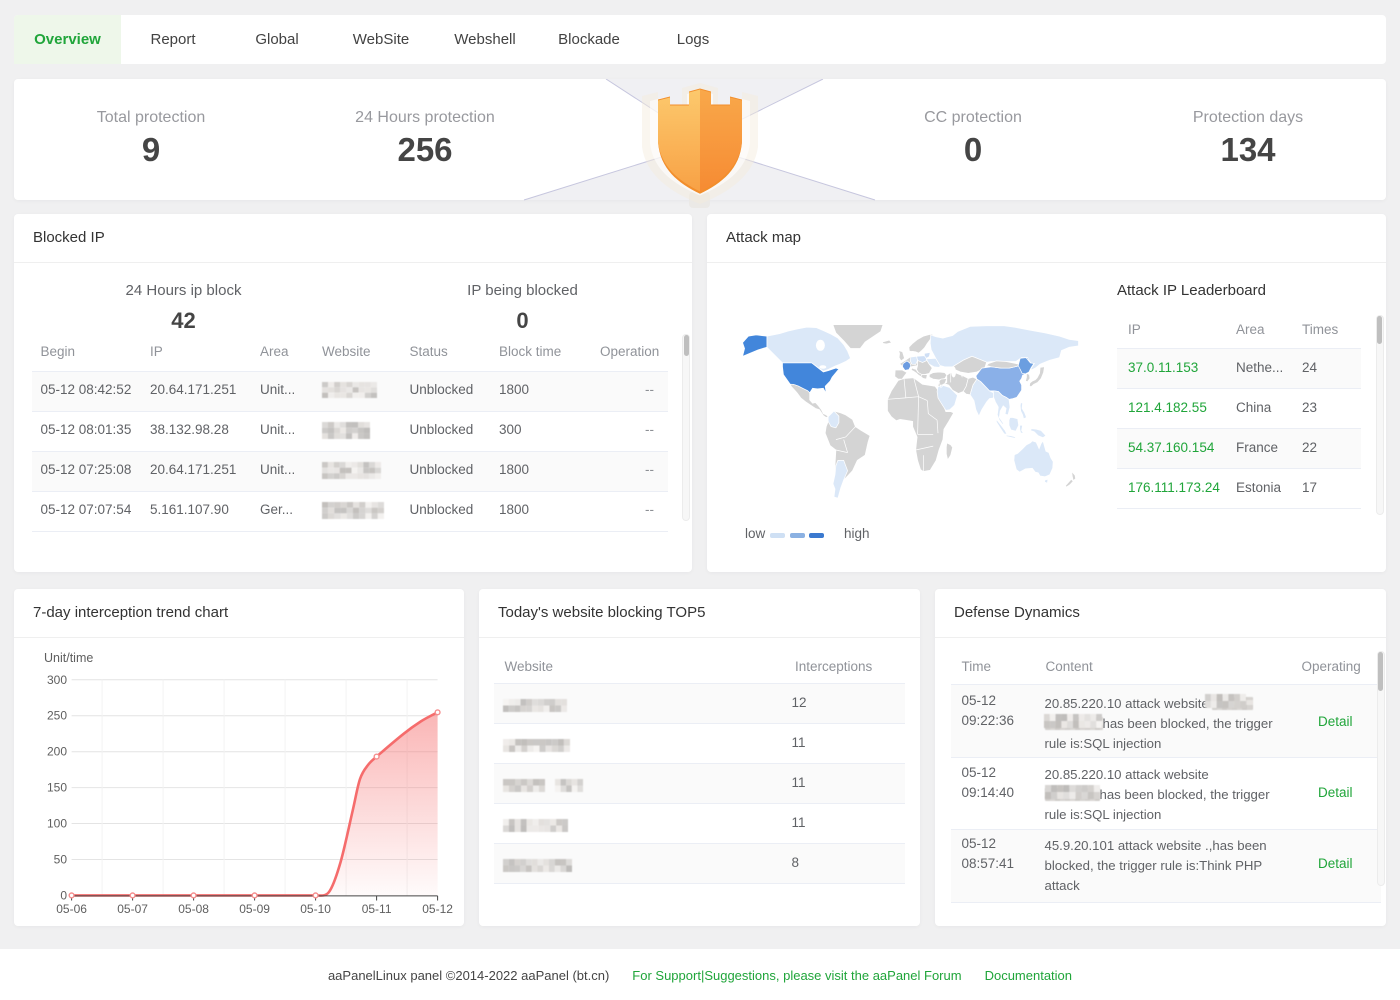 The width and height of the screenshot is (1400, 1000). I want to click on svg-text: 0, so click(63, 895).